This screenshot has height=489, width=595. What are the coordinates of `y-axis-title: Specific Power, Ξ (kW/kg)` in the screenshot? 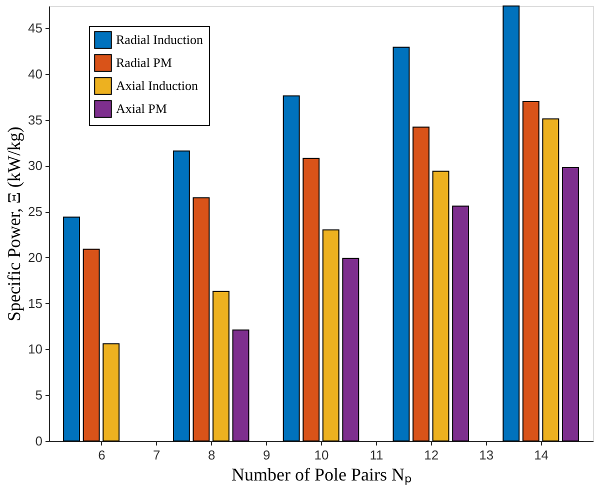 It's located at (14, 224).